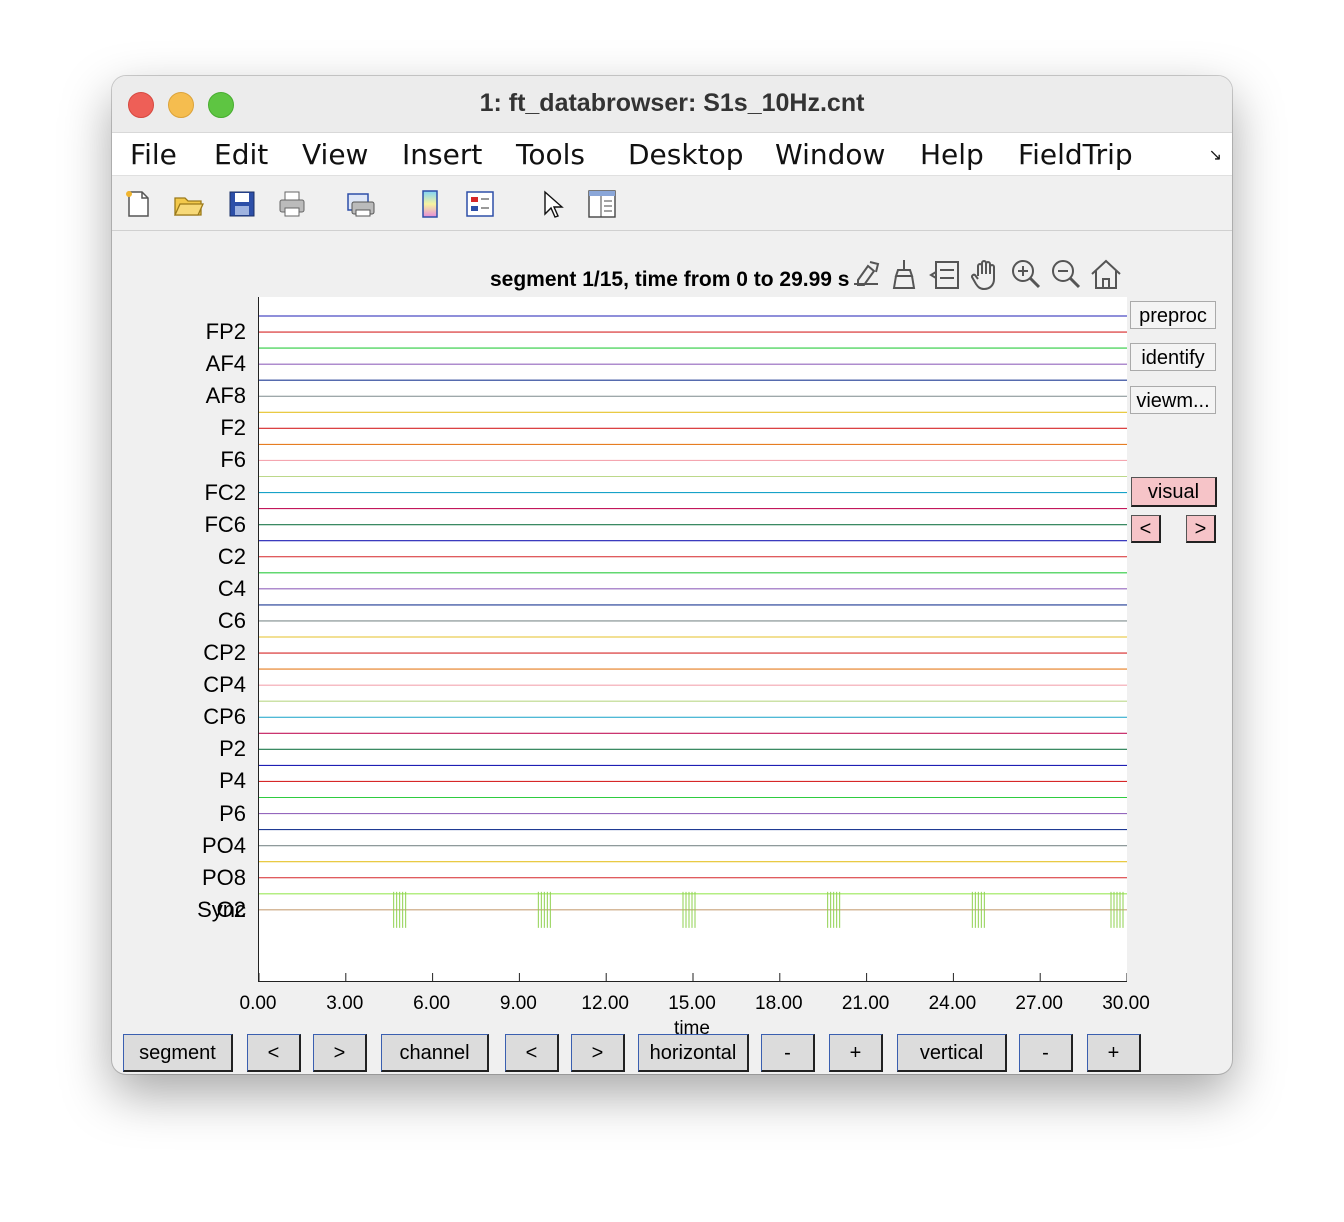  I want to click on pointer-icon, so click(552, 204).